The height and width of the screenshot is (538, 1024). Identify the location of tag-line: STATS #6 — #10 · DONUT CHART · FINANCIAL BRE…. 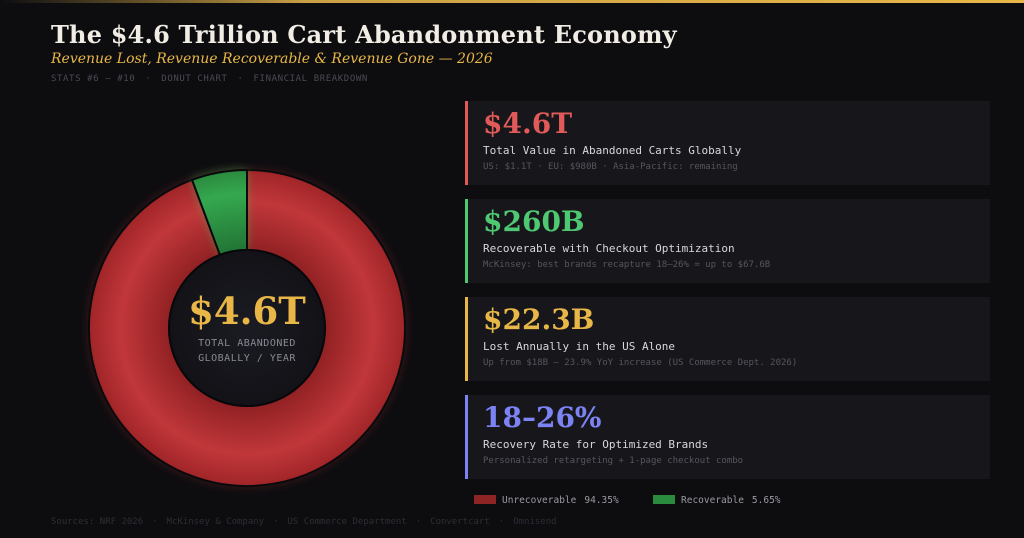
(209, 79).